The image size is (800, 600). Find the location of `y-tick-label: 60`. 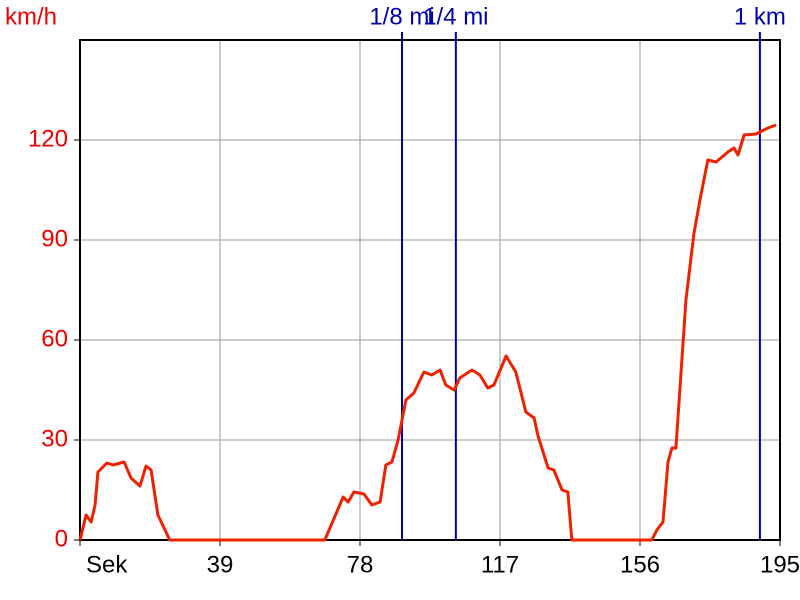

y-tick-label: 60 is located at coordinates (54, 338).